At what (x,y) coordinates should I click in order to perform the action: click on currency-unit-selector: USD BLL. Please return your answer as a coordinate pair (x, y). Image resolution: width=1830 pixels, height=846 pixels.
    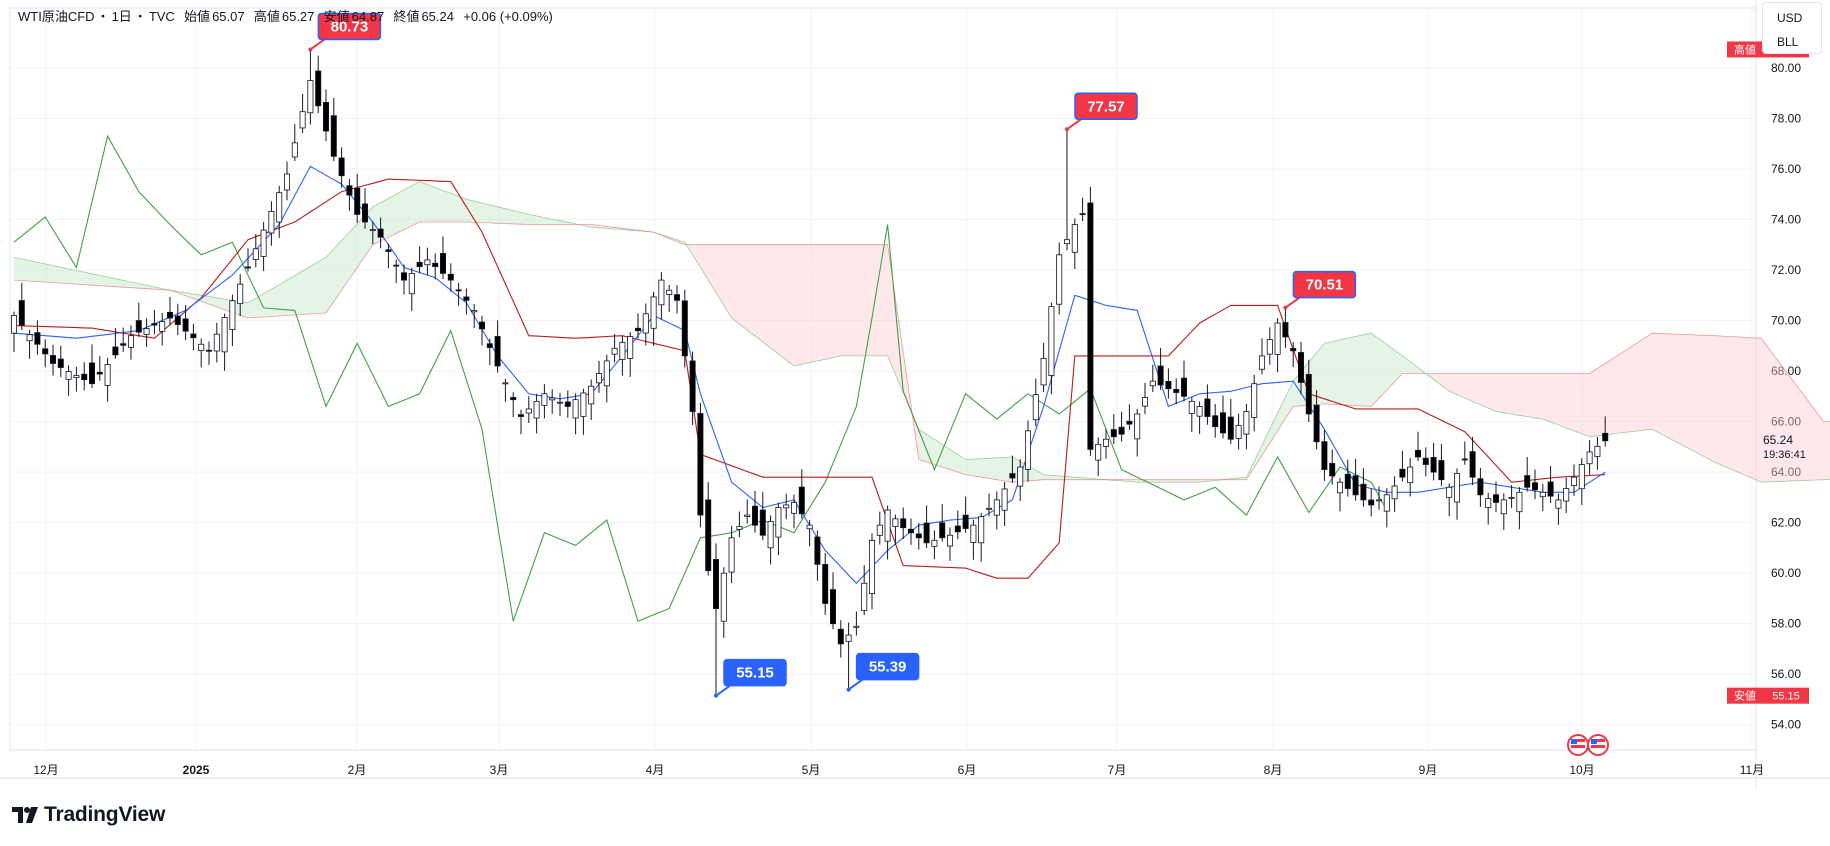
    Looking at the image, I should click on (1792, 28).